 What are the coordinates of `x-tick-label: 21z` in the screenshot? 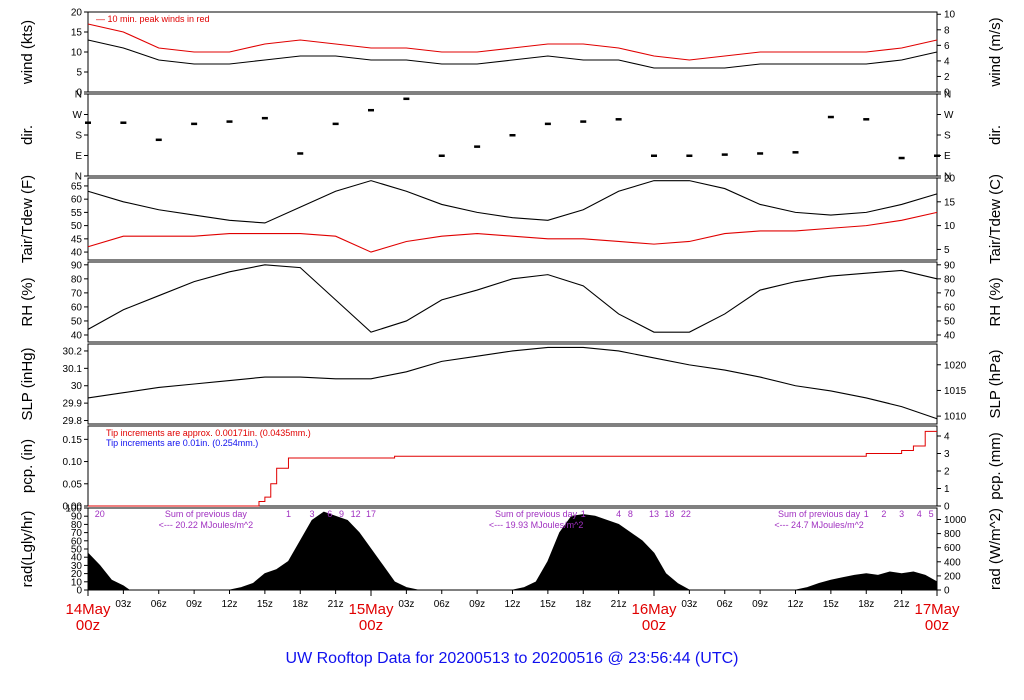 It's located at (902, 604).